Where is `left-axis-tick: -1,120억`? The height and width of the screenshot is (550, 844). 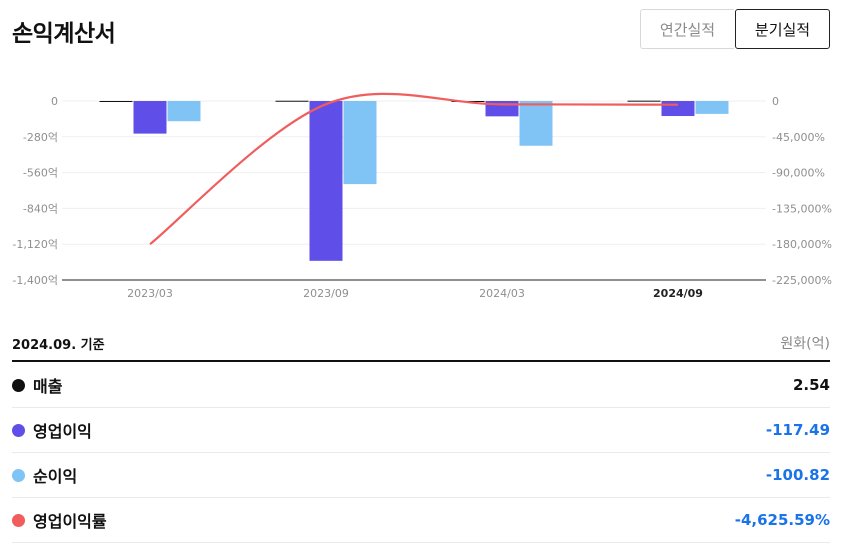
left-axis-tick: -1,120억 is located at coordinates (35, 244).